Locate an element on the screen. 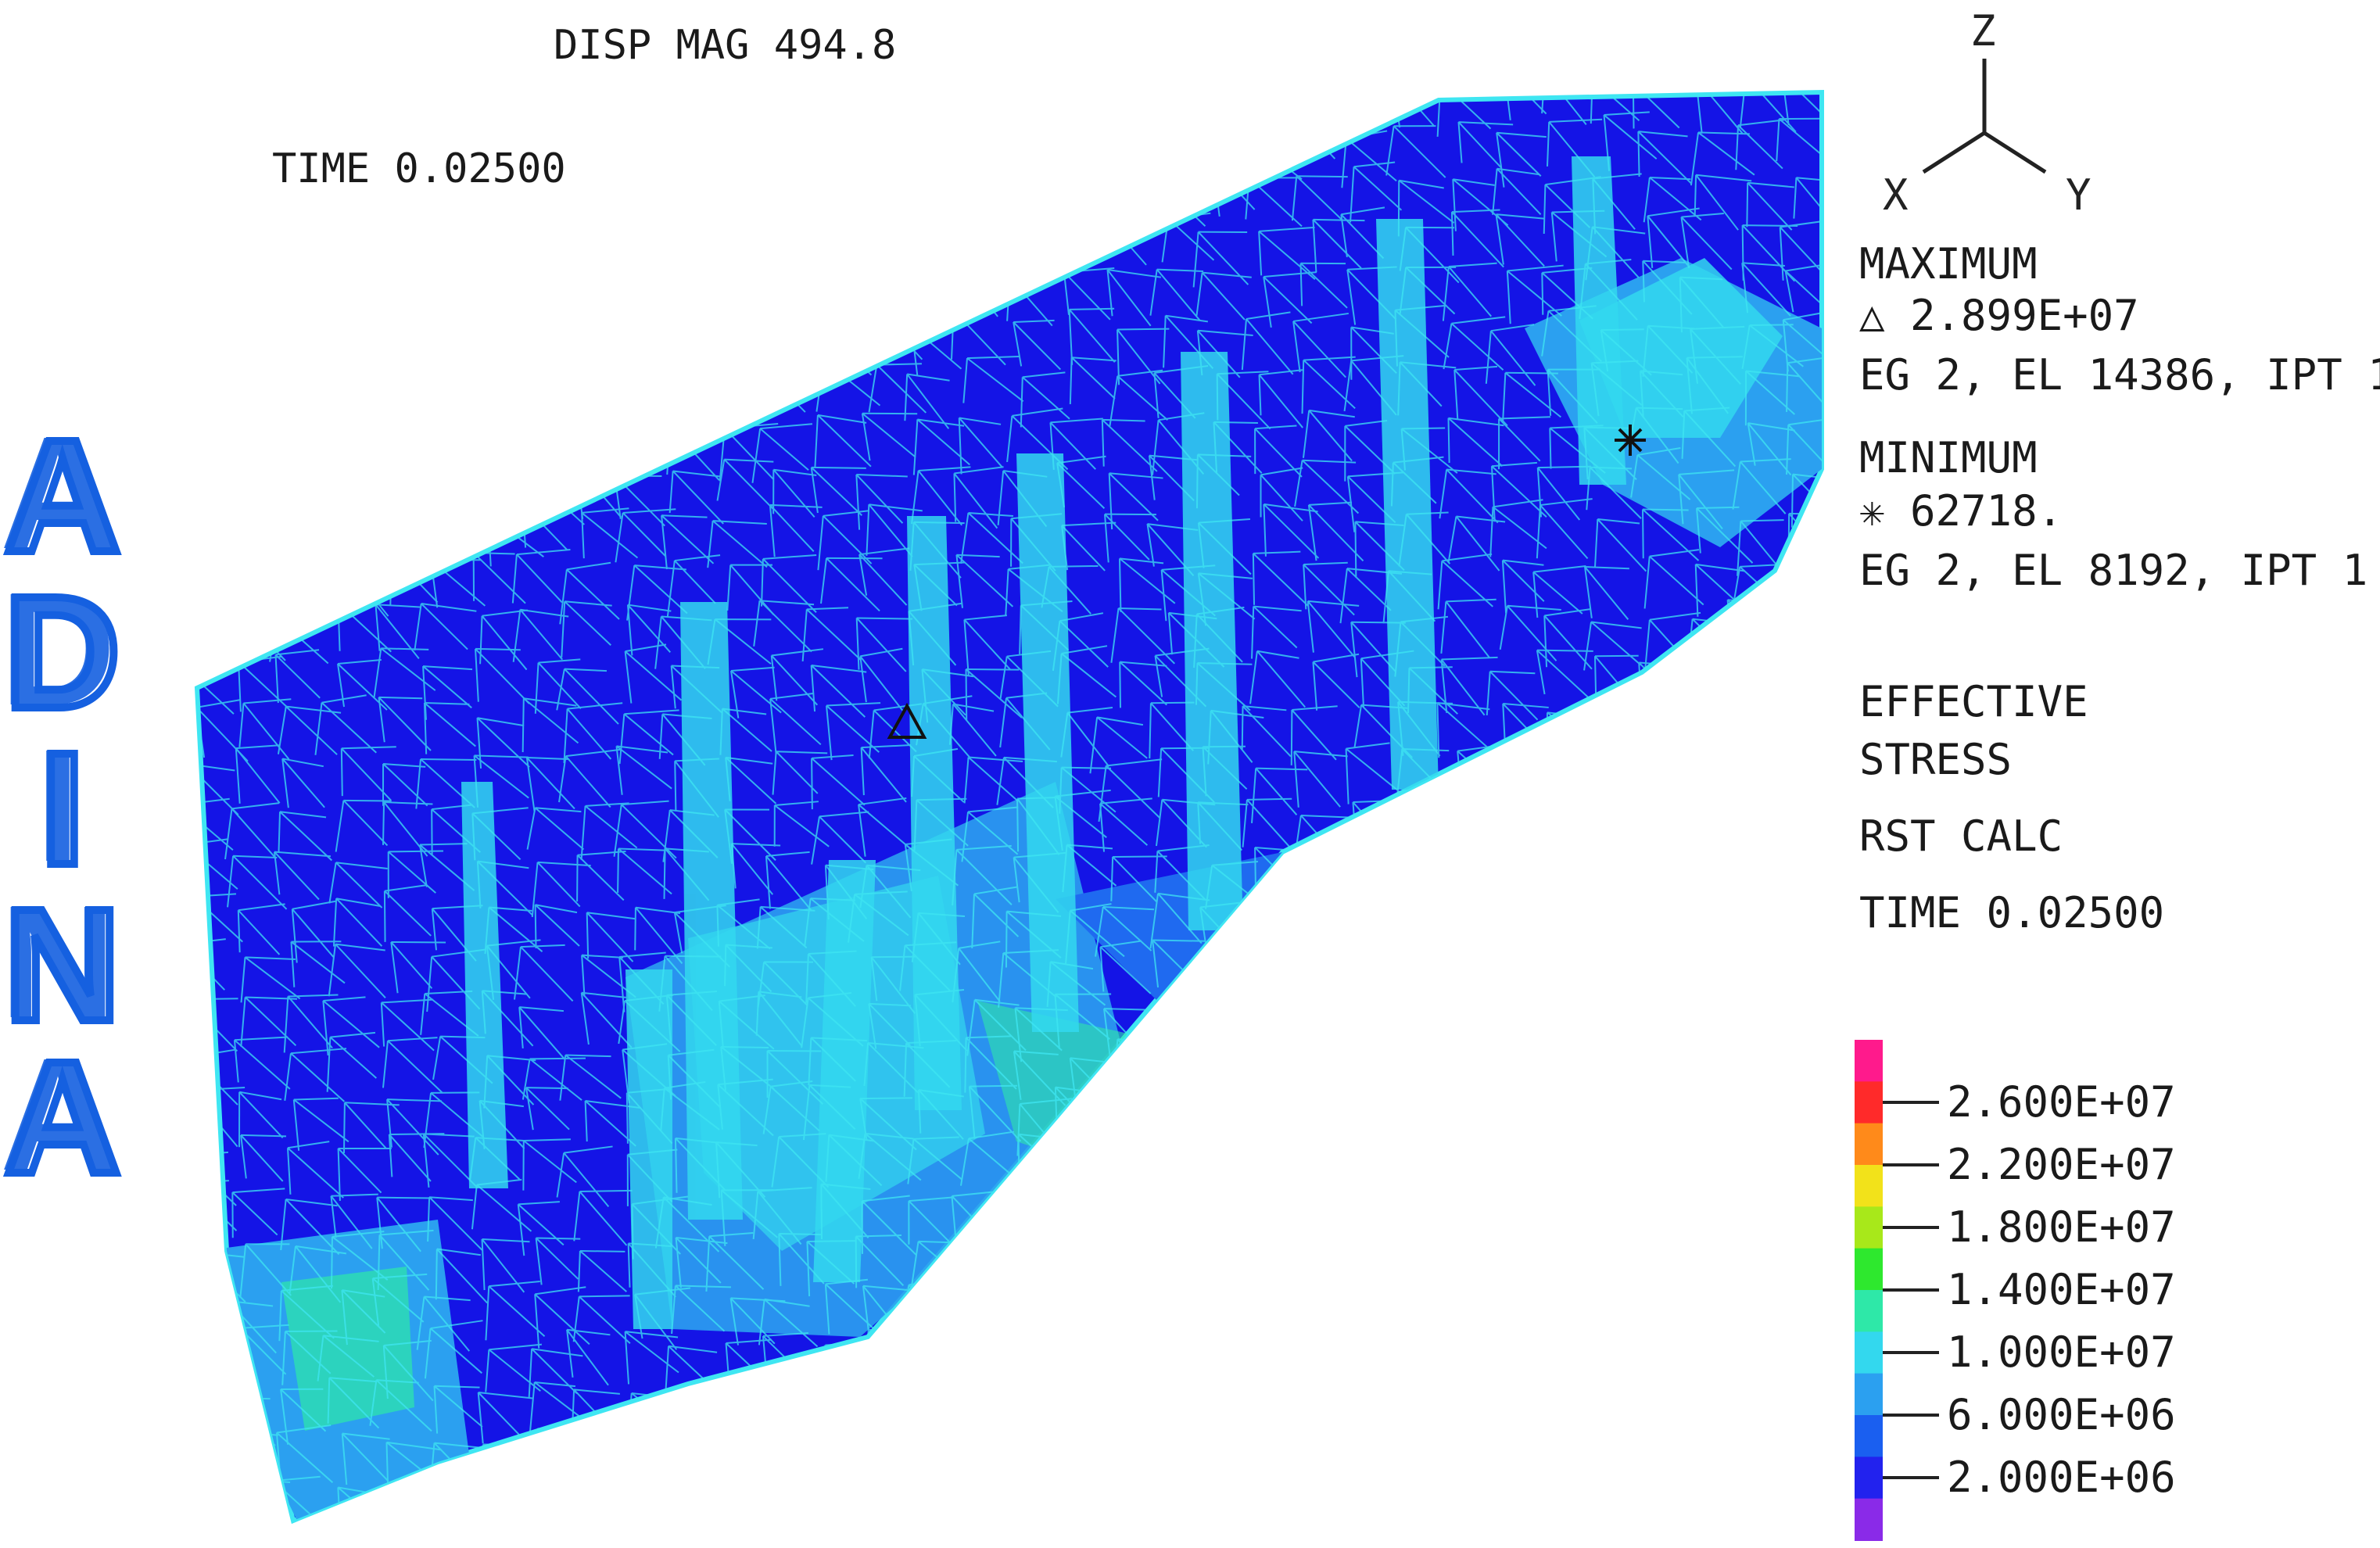 The height and width of the screenshot is (1548, 2380). result-time: TIME 0.02500 is located at coordinates (2011, 913).